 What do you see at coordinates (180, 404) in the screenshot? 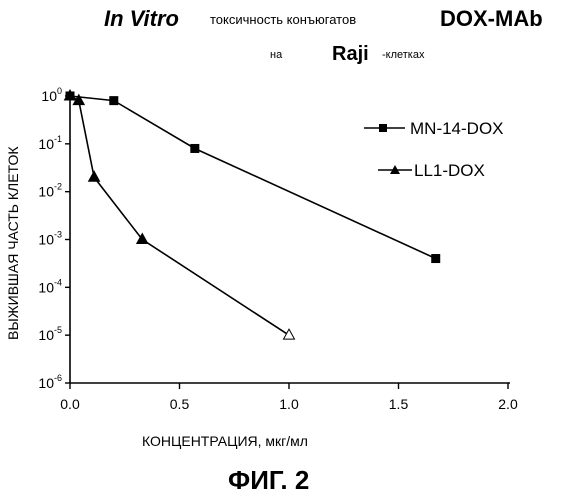
I see `x-tick-label: 0.5` at bounding box center [180, 404].